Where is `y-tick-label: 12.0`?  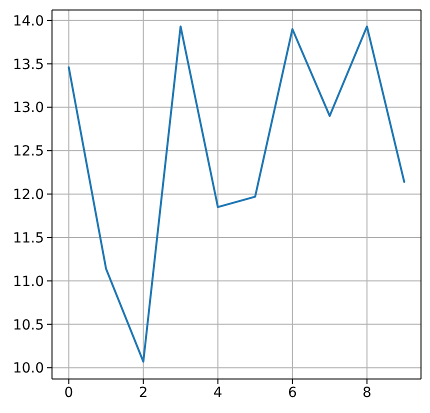
y-tick-label: 12.0 is located at coordinates (28, 195).